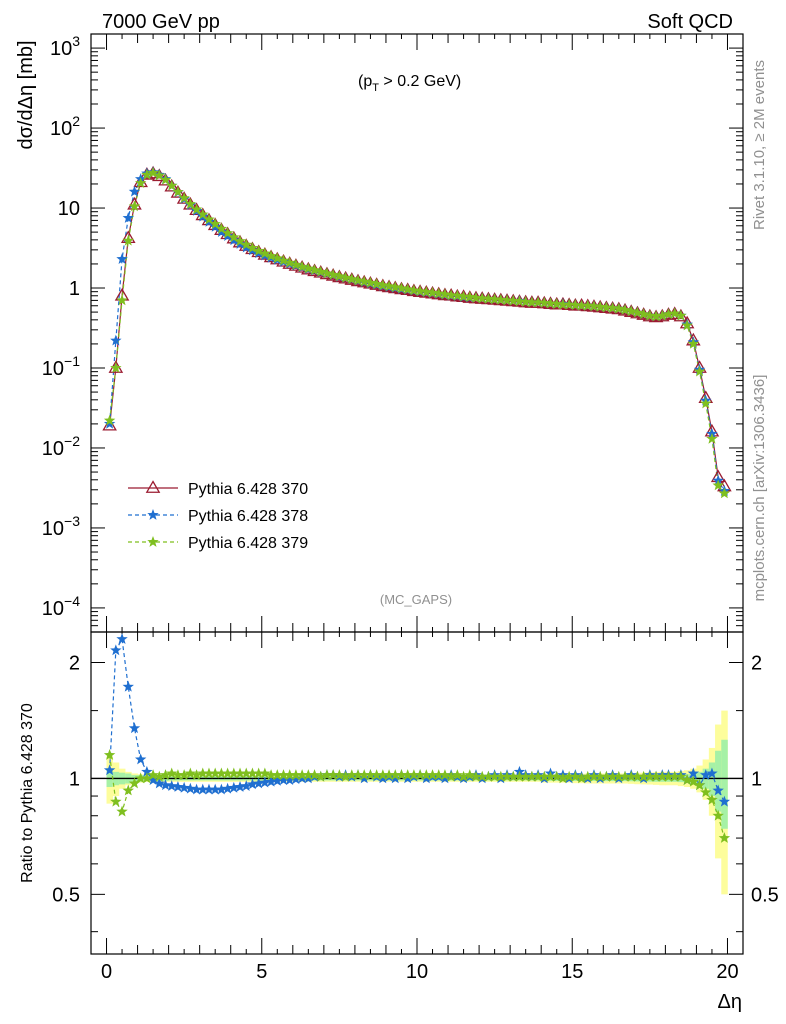 This screenshot has height=1024, width=786. I want to click on ratio-band-green, so click(724, 784).